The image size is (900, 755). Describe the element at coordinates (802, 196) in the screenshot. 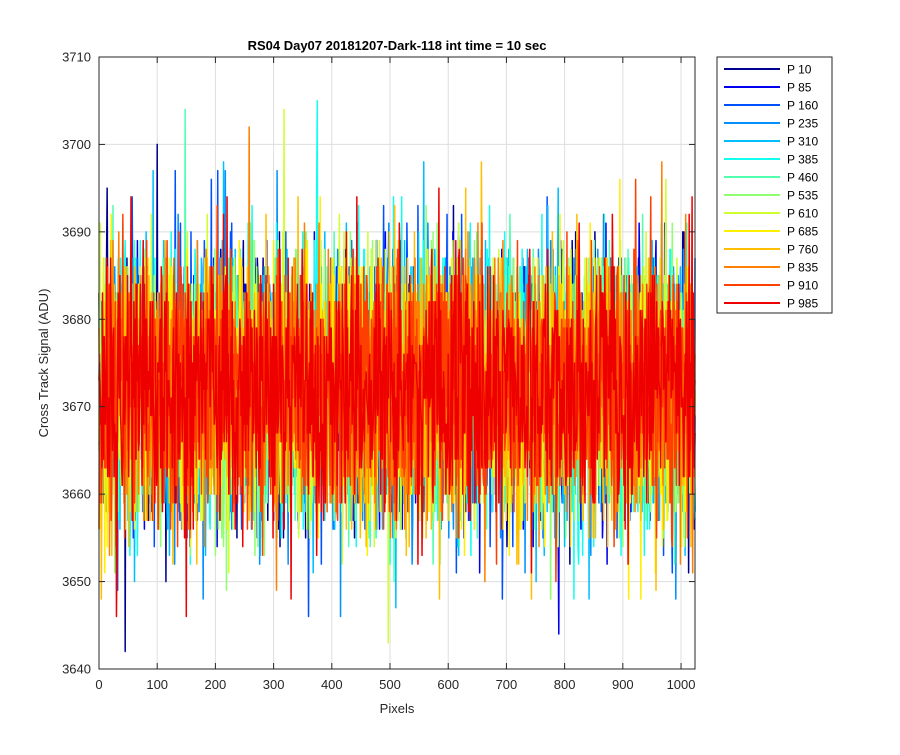

I see `legend-label: P 535` at that location.